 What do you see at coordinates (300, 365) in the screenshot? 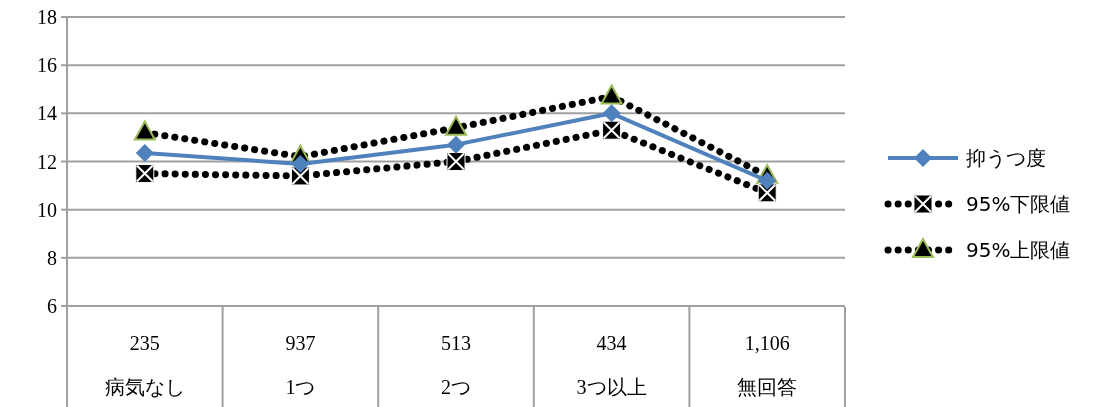
I see `x-tick-label: 937 1つ` at bounding box center [300, 365].